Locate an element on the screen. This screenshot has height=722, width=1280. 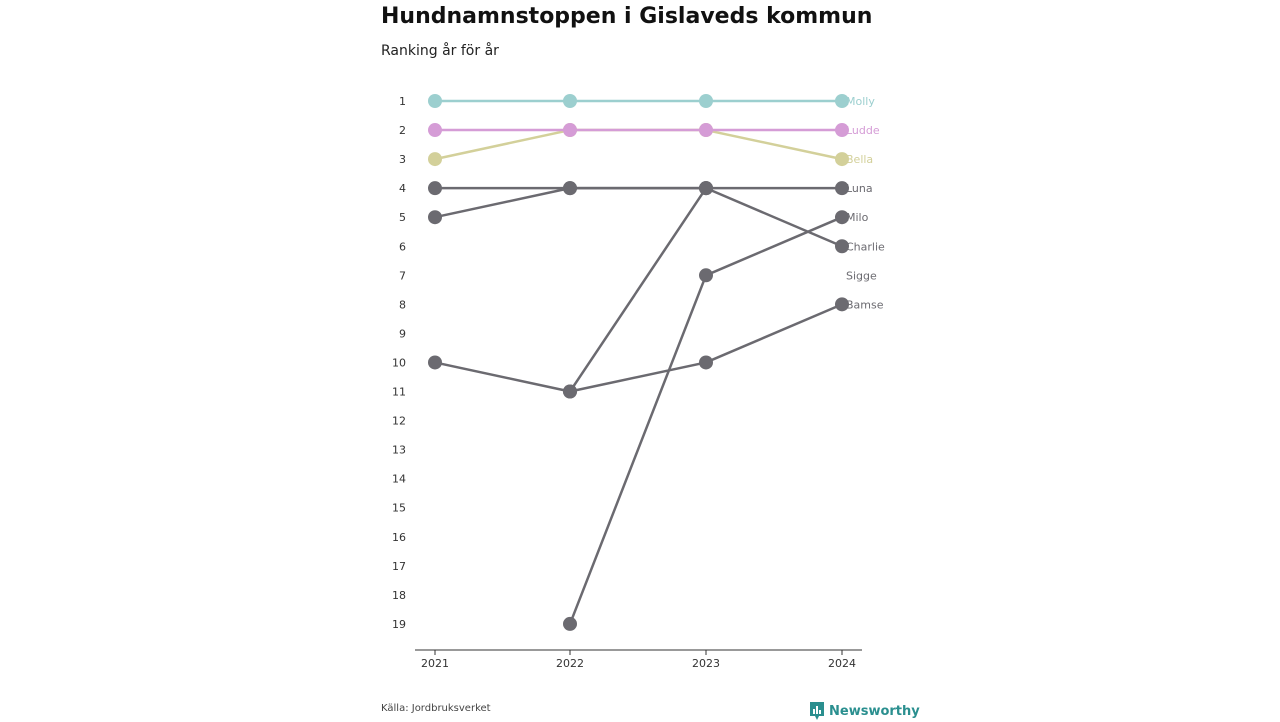
brand-name: Newsworthy is located at coordinates (874, 711).